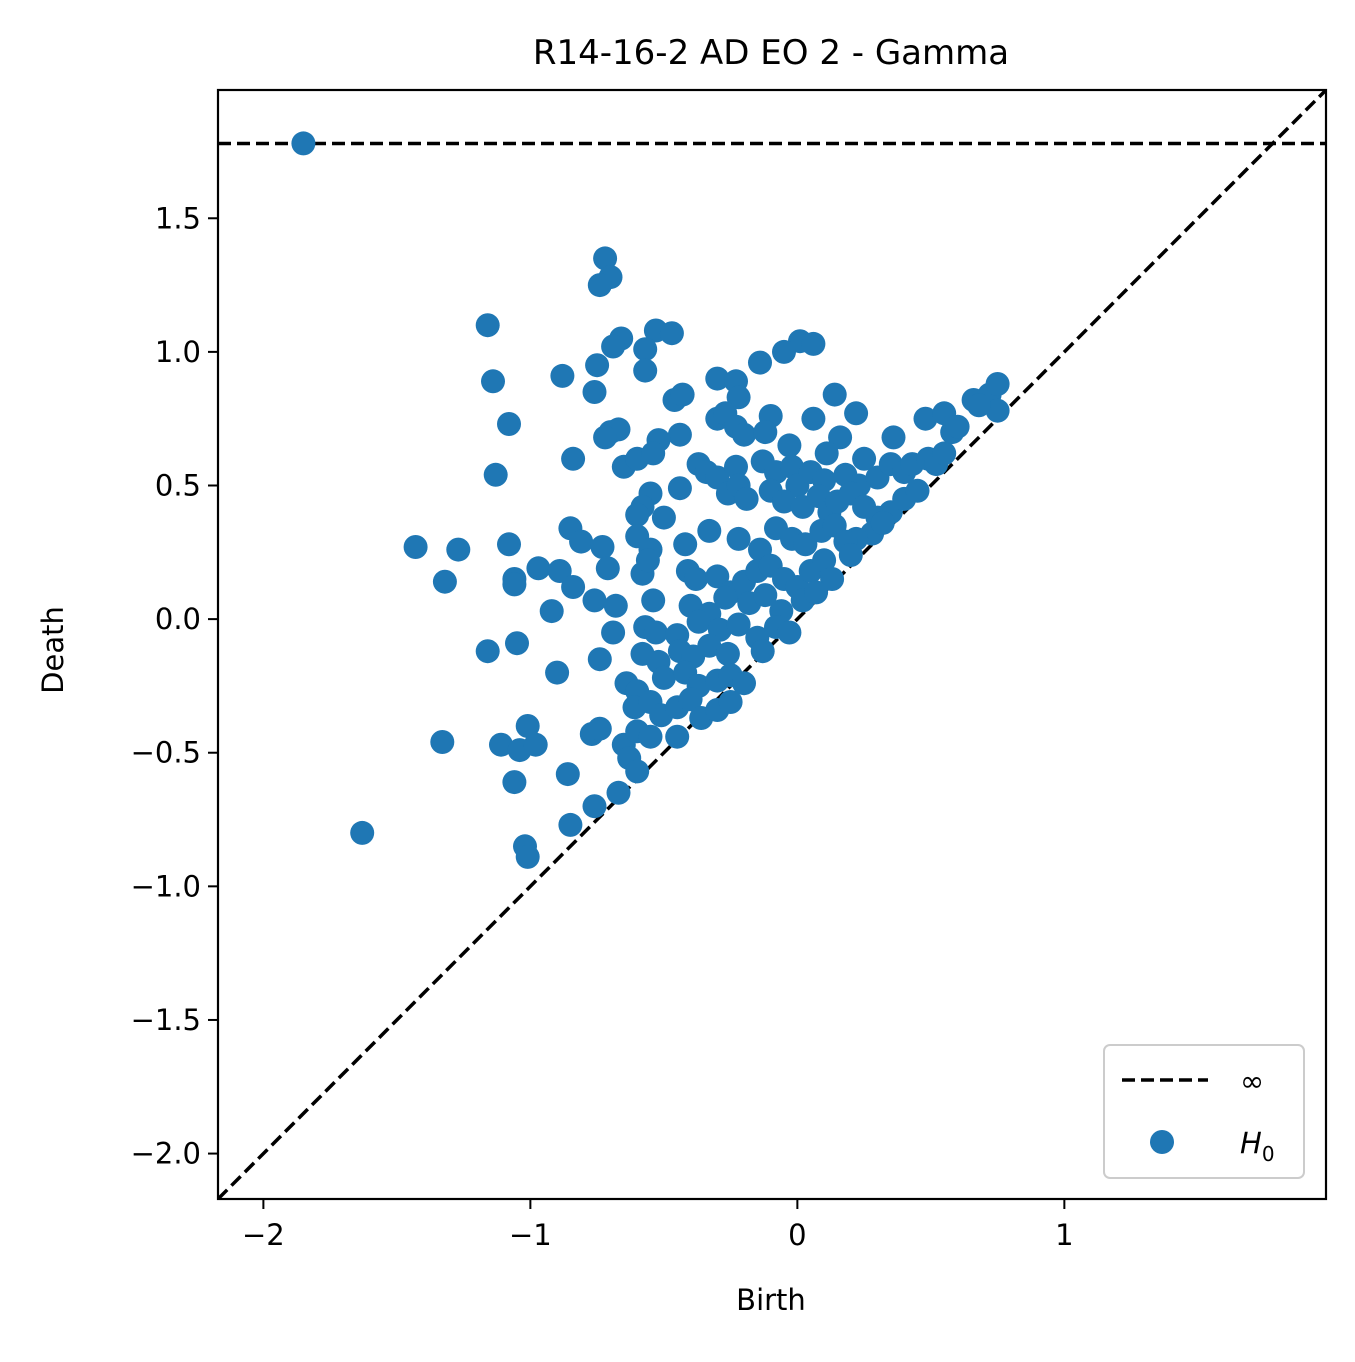 The width and height of the screenshot is (1355, 1362). Describe the element at coordinates (166, 1020) in the screenshot. I see `y-tick-label: −1.5` at that location.